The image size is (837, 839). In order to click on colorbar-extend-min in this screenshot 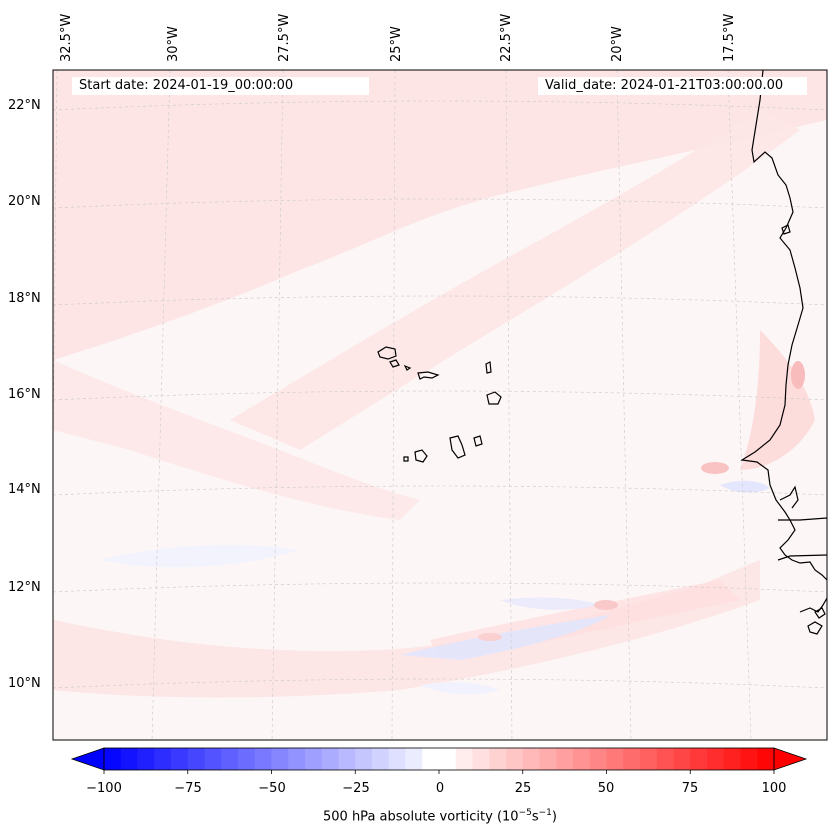, I will do `click(87, 759)`.